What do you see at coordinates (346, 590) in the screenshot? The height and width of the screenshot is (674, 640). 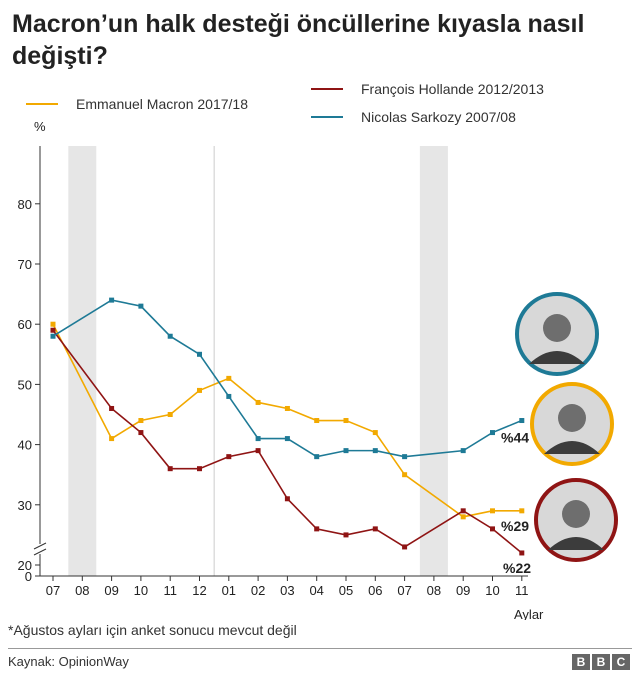 I see `x-tick-label: 05` at bounding box center [346, 590].